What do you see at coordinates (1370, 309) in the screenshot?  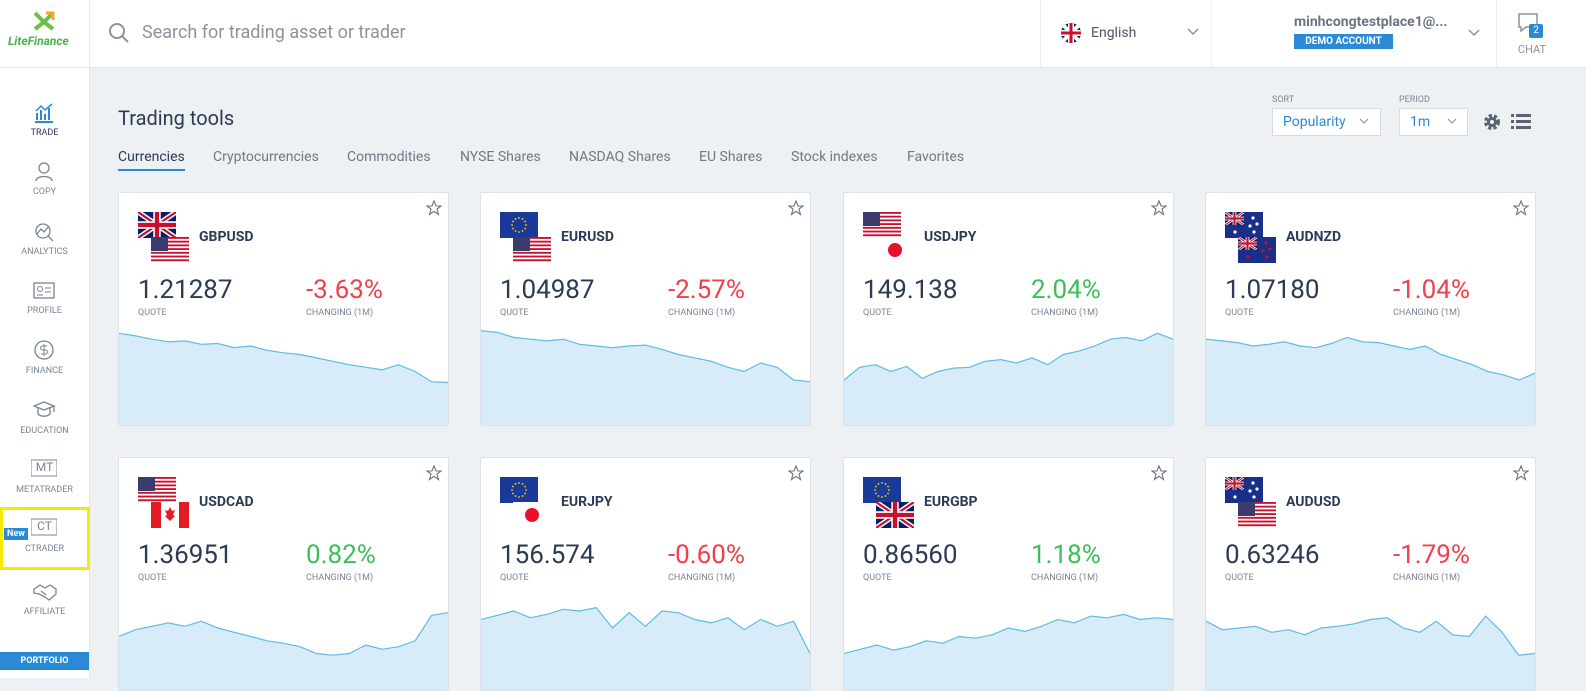 I see `asset-card: AUDNZD 1.07180 QUOTE -1.04% CHANGING (1M)` at bounding box center [1370, 309].